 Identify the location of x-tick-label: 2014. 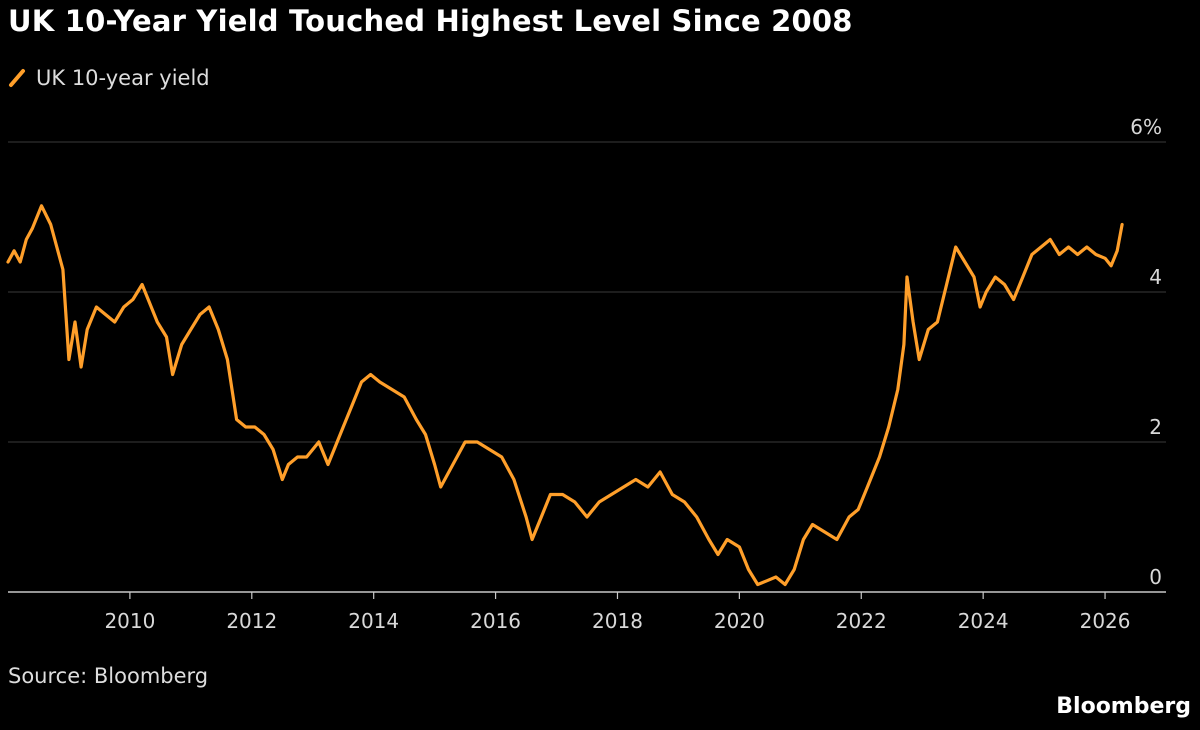
(373, 621).